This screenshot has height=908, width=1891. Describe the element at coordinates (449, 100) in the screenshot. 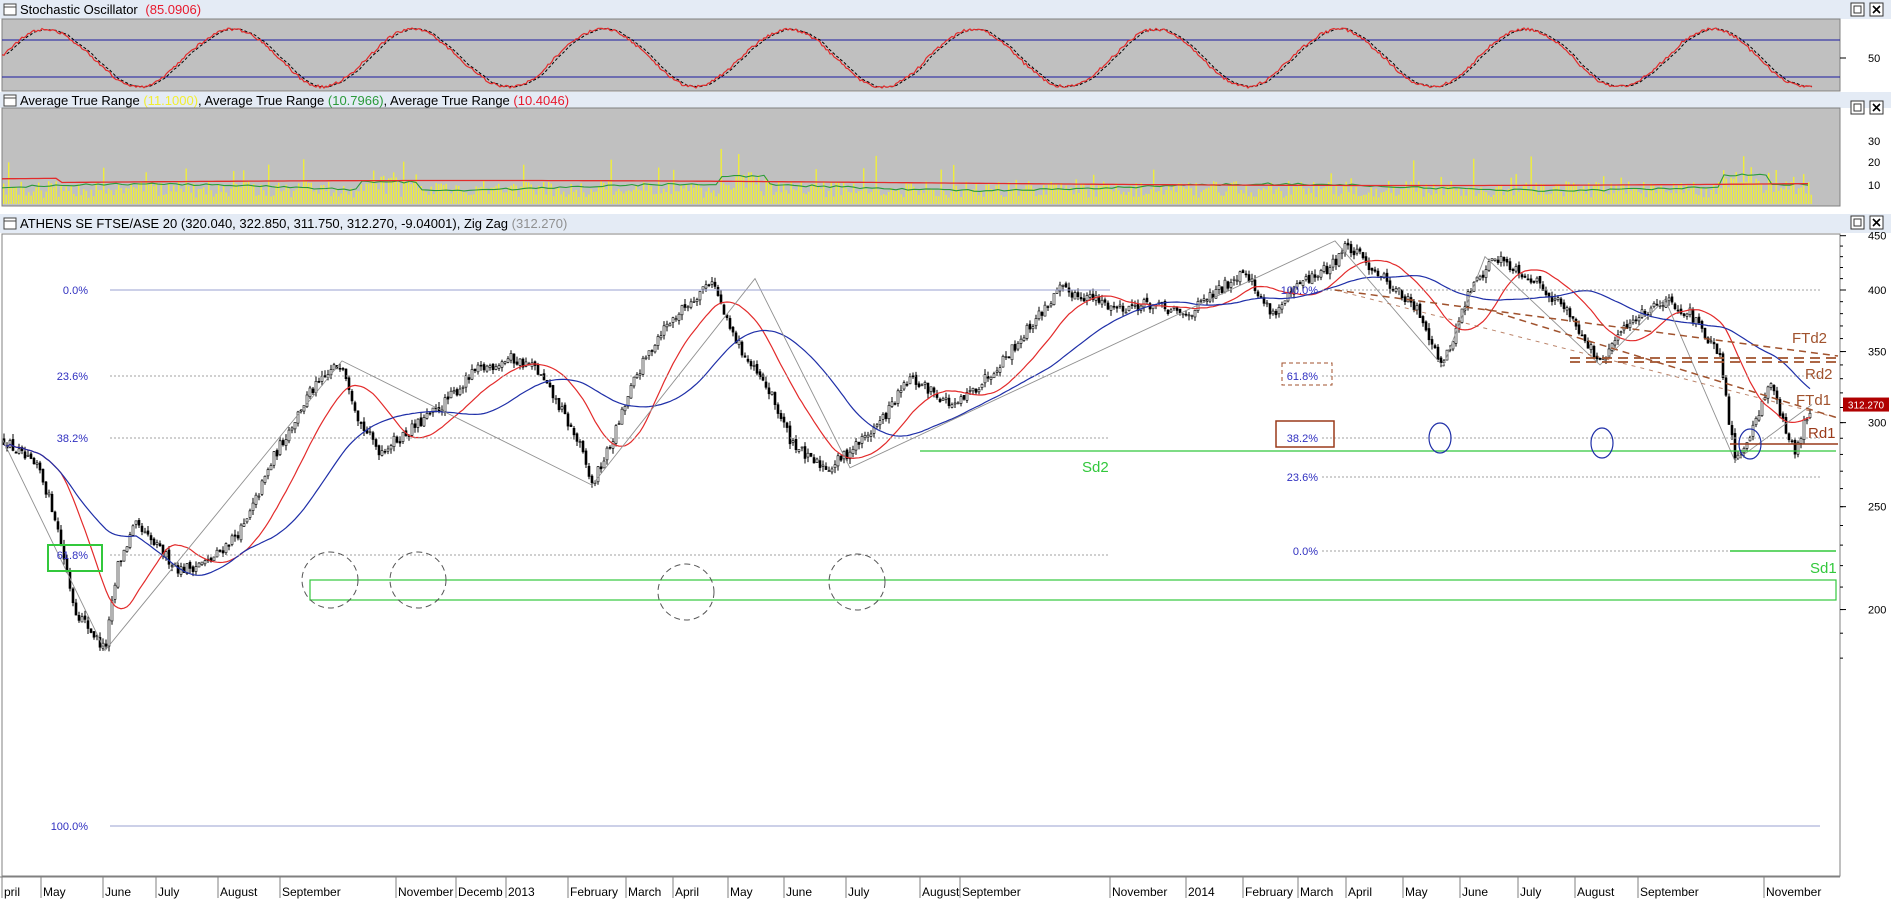

I see `atr-title-part: , Average True Range` at that location.